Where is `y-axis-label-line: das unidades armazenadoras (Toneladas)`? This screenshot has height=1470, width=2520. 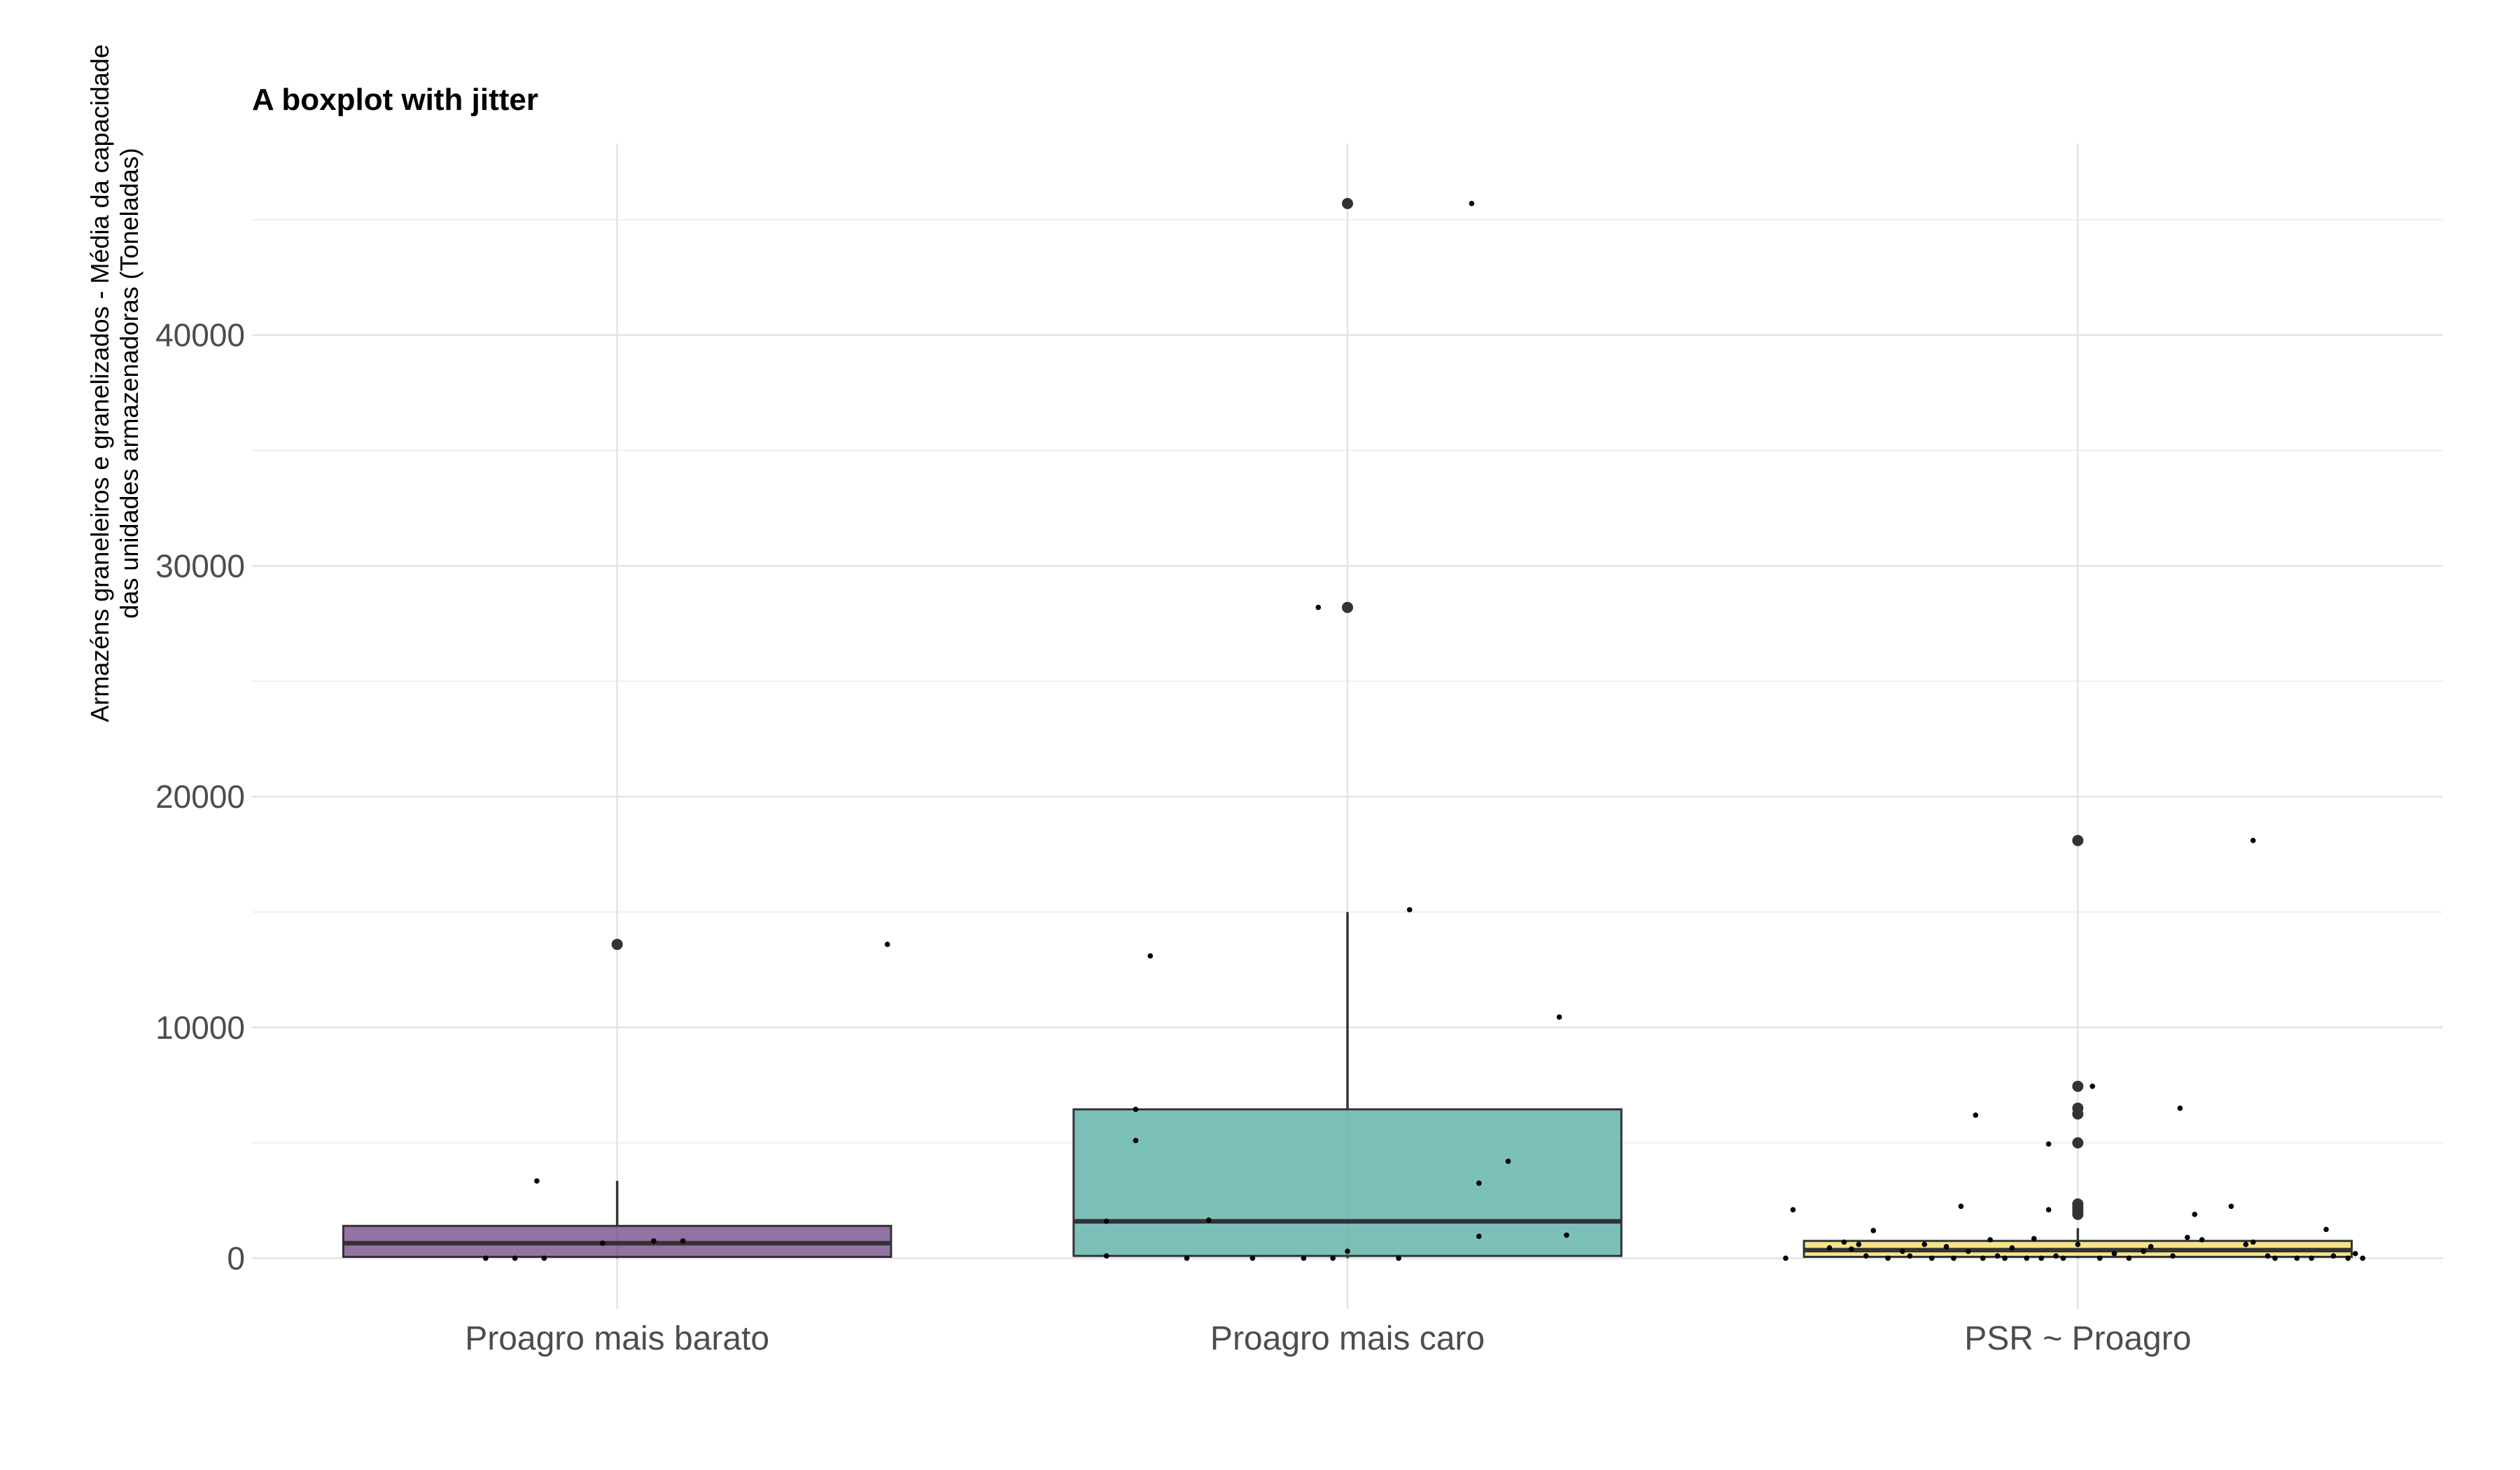 y-axis-label-line: das unidades armazenadoras (Toneladas) is located at coordinates (129, 383).